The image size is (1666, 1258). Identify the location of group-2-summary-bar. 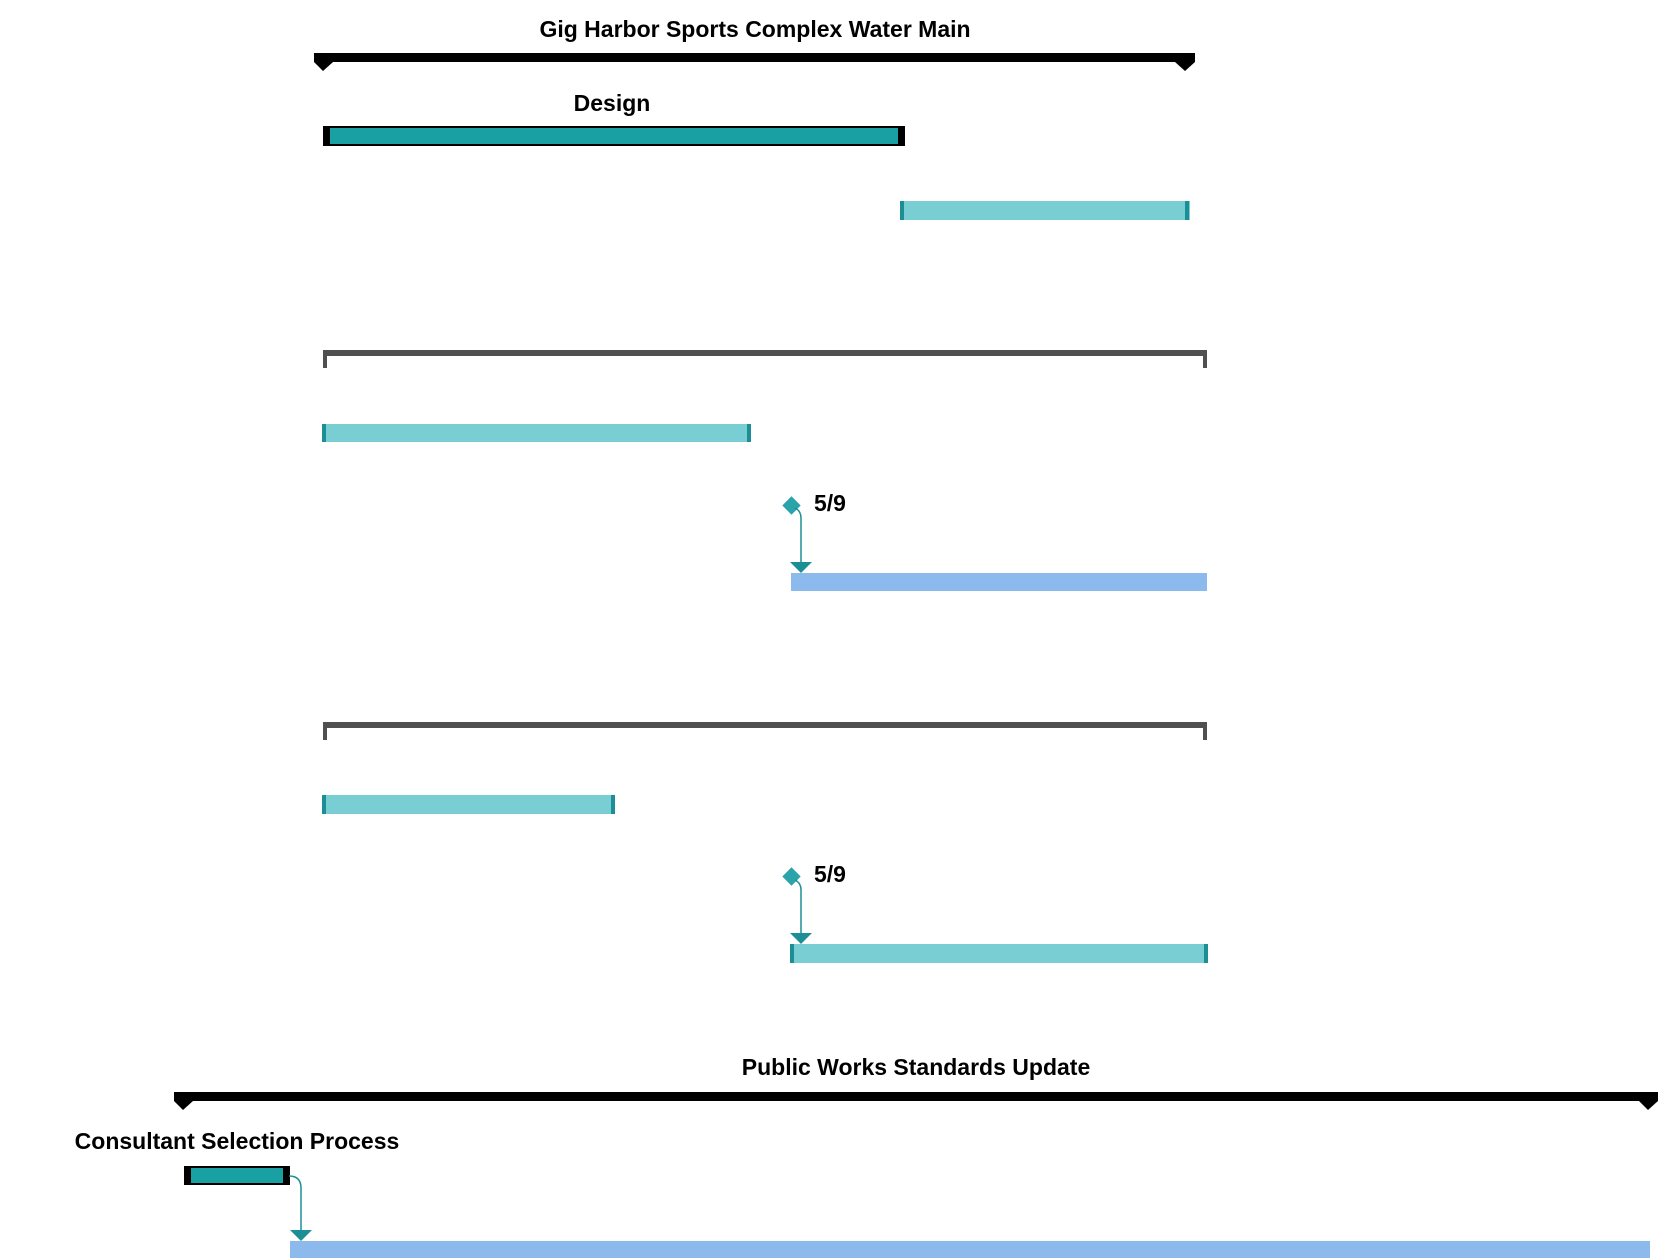
(765, 731).